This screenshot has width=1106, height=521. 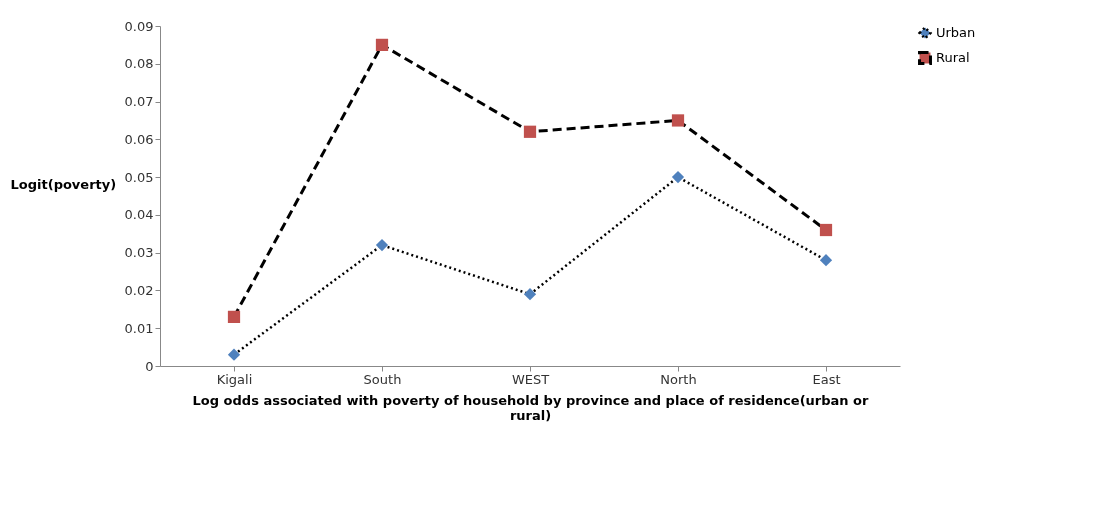 I want to click on y-tick-label: 0.05, so click(x=139, y=177).